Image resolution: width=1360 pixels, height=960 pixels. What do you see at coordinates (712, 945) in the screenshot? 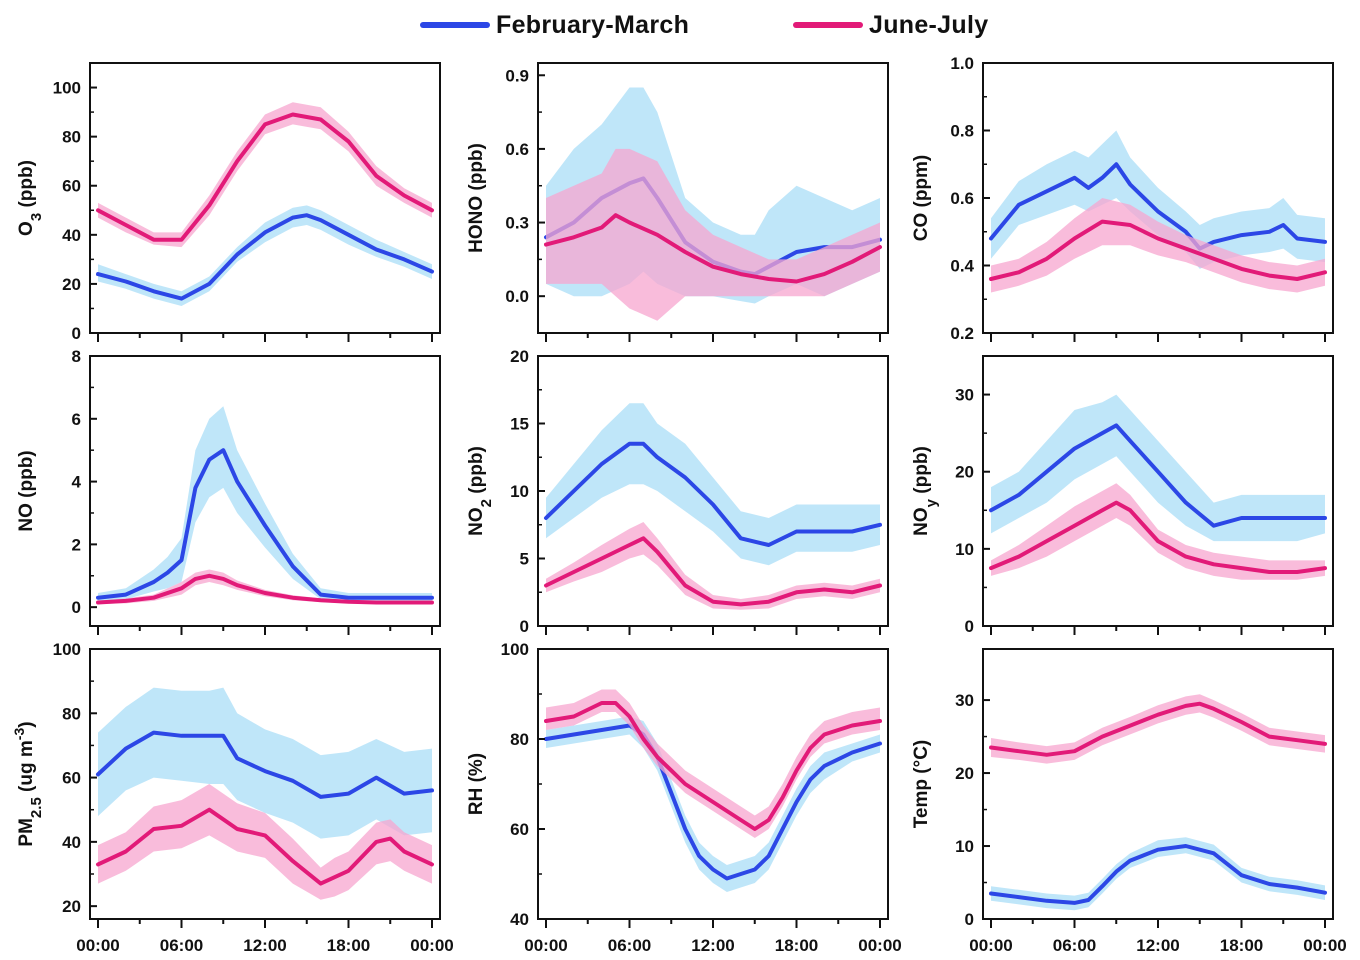
I see `rh-xtick-label: 12:00` at bounding box center [712, 945].